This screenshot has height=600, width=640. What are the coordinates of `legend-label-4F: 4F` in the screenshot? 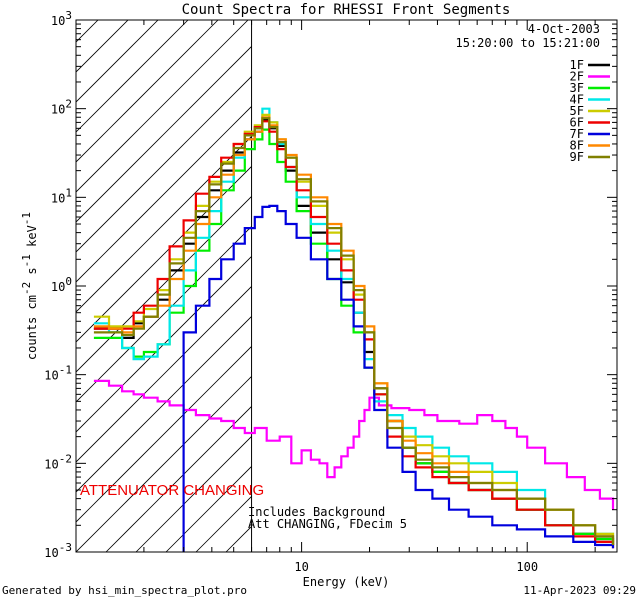 It's located at (577, 100).